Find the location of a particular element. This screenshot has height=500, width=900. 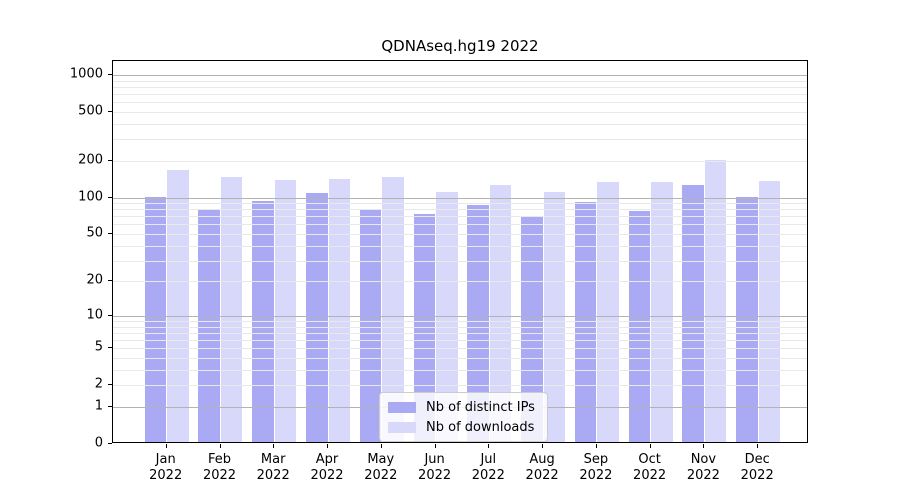

y-tick-label: 0 is located at coordinates (98, 443).